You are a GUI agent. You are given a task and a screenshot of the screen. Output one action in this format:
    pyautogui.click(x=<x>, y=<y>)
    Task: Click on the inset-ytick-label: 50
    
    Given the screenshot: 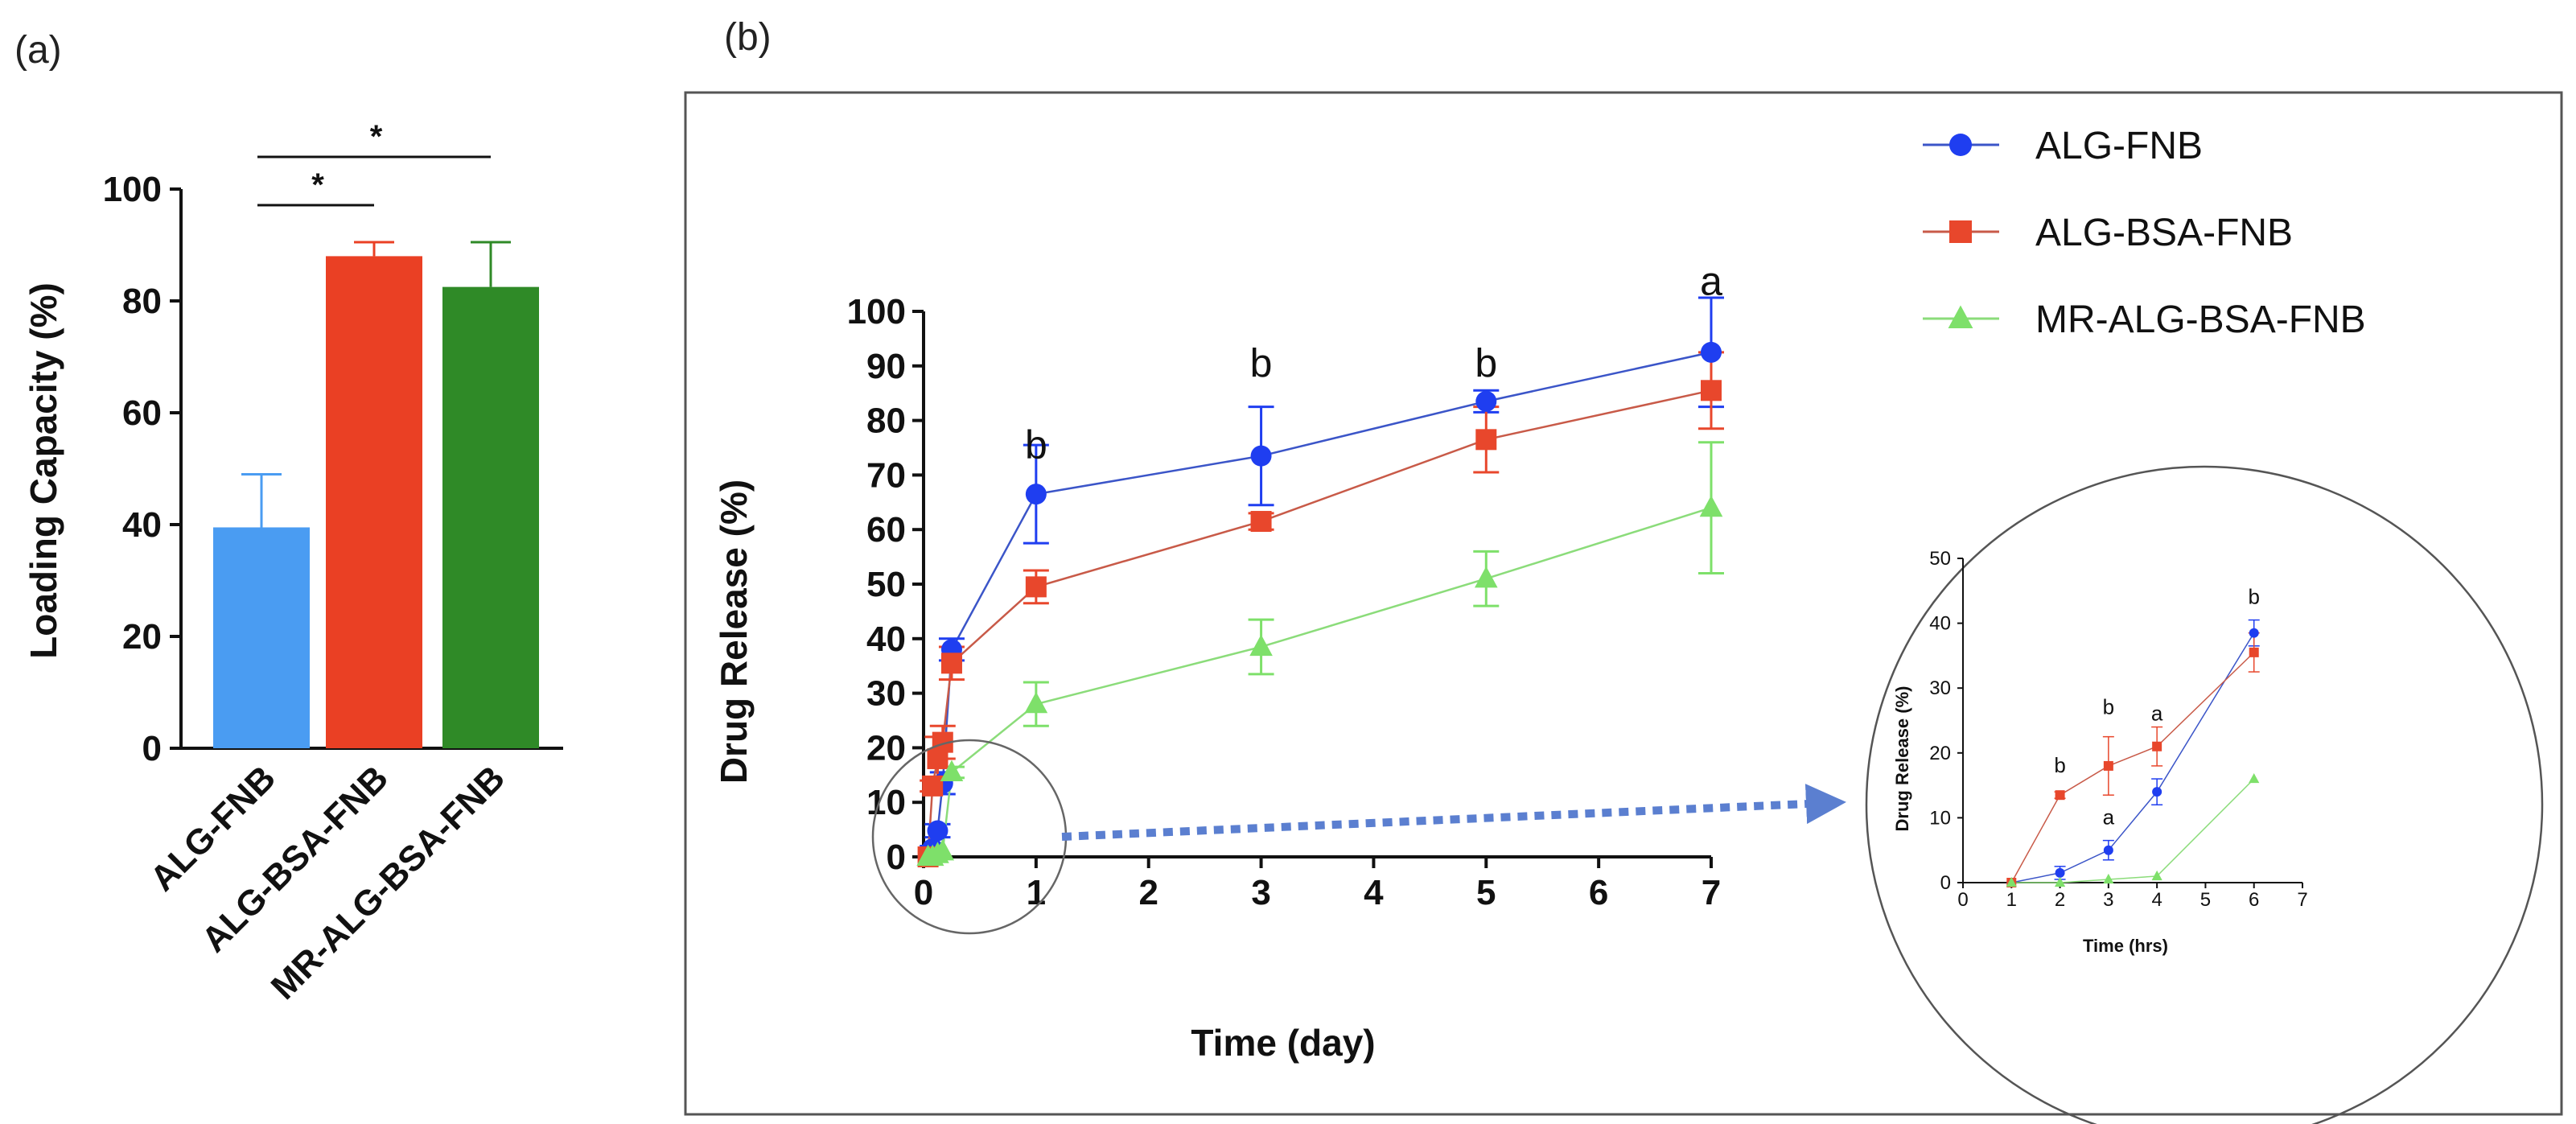 What is the action you would take?
    pyautogui.click(x=1940, y=559)
    